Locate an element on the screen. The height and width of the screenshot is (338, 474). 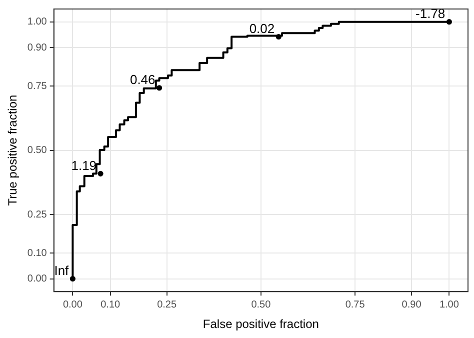
y-tick-label: 0.00 is located at coordinates (37, 279).